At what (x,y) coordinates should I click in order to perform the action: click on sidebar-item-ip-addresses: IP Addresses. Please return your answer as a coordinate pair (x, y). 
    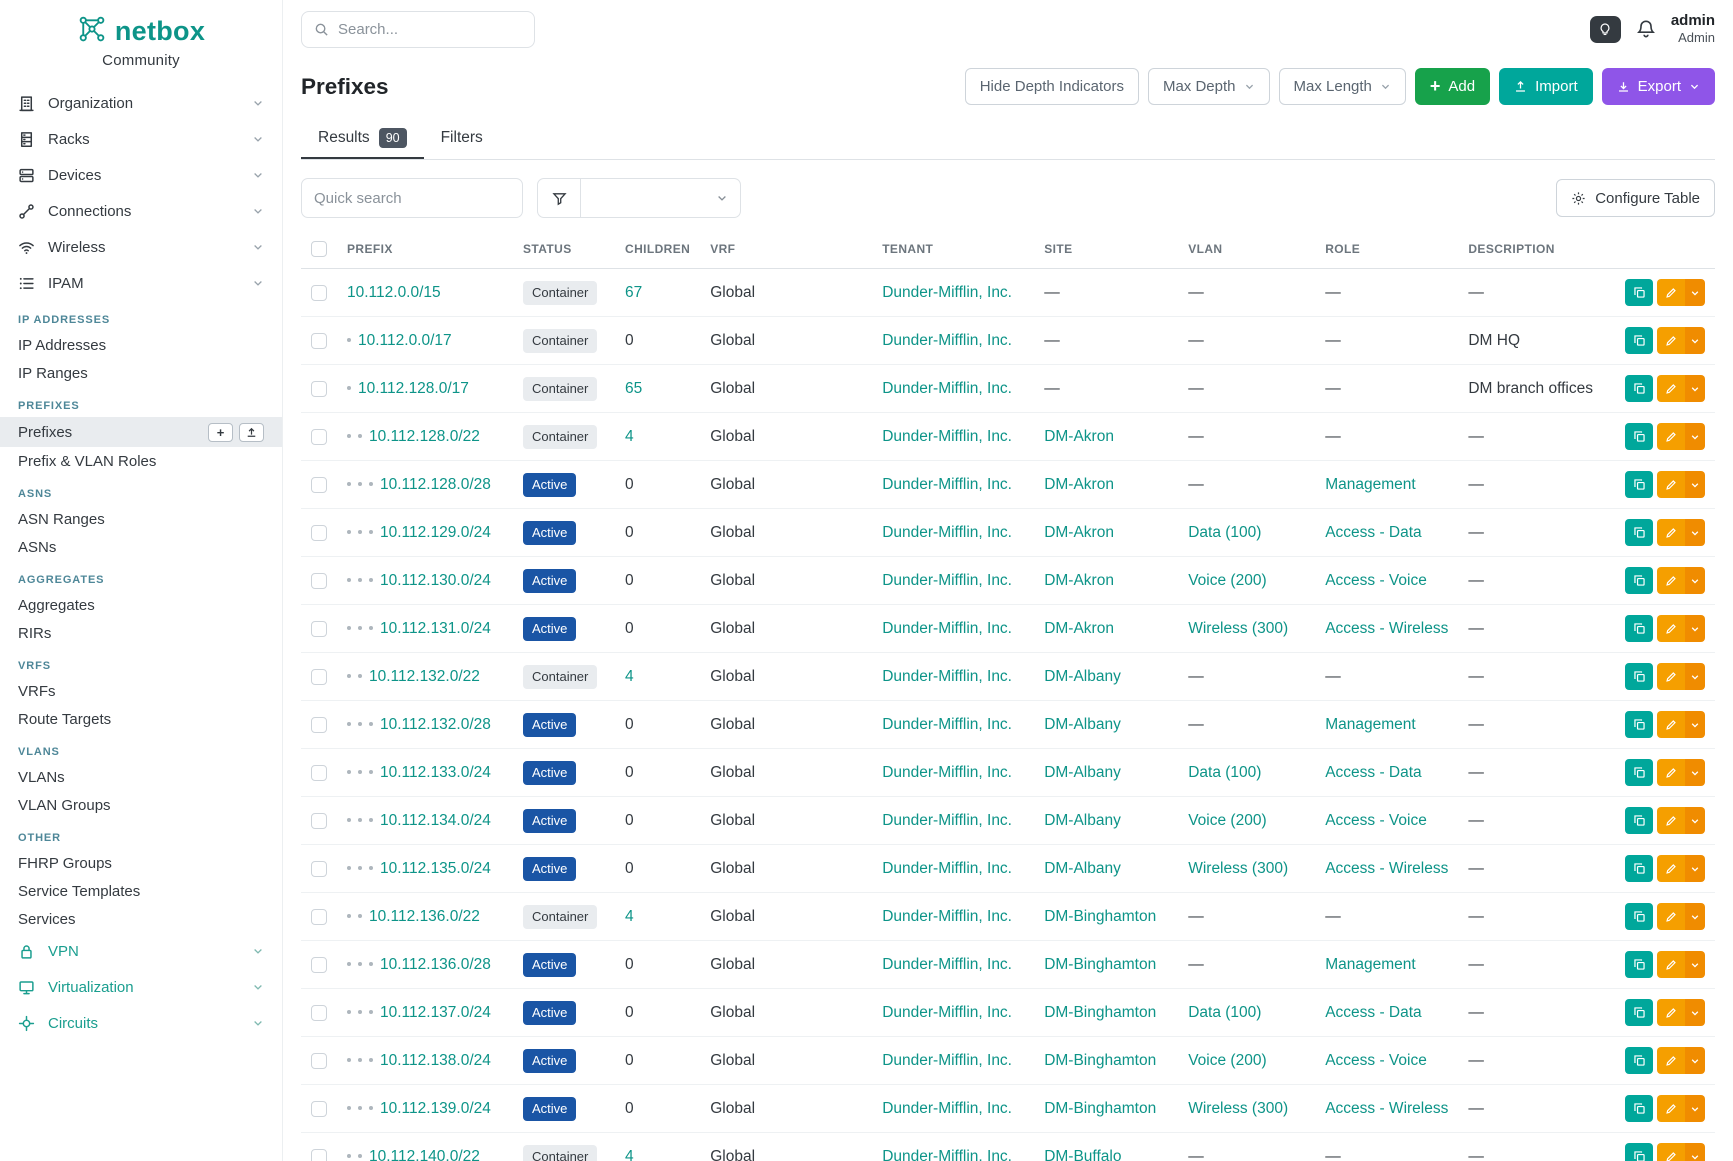
    Looking at the image, I should click on (141, 345).